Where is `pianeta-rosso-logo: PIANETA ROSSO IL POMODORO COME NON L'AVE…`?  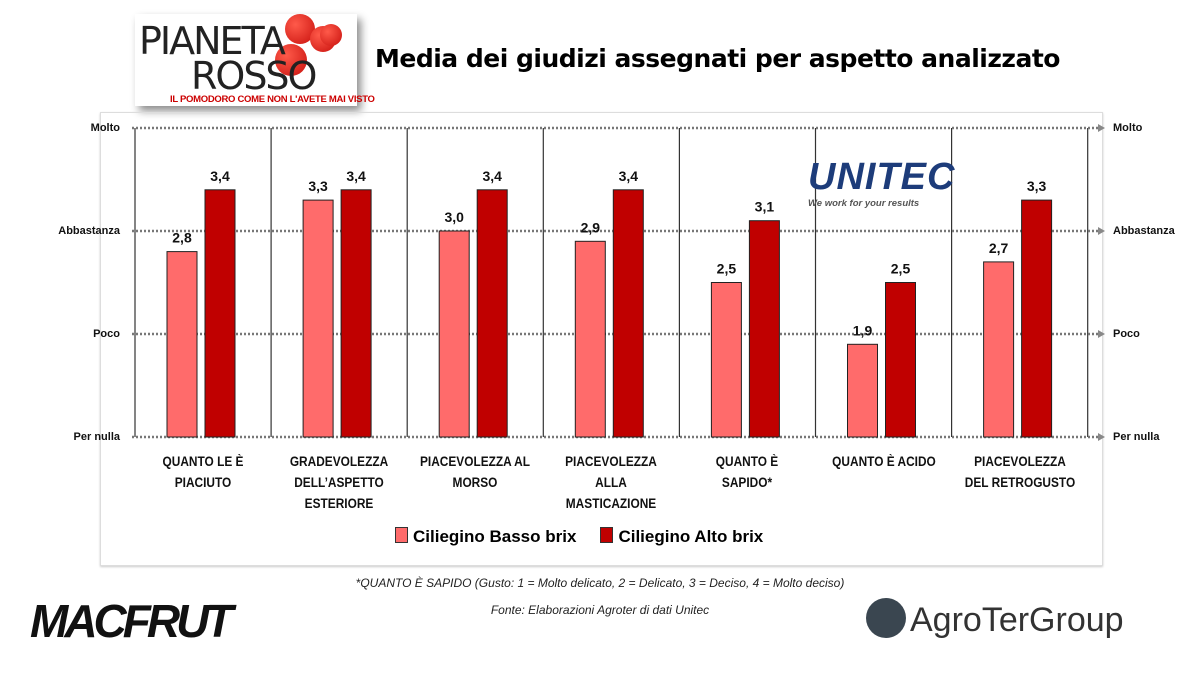 pianeta-rosso-logo: PIANETA ROSSO IL POMODORO COME NON L'AVE… is located at coordinates (255, 60).